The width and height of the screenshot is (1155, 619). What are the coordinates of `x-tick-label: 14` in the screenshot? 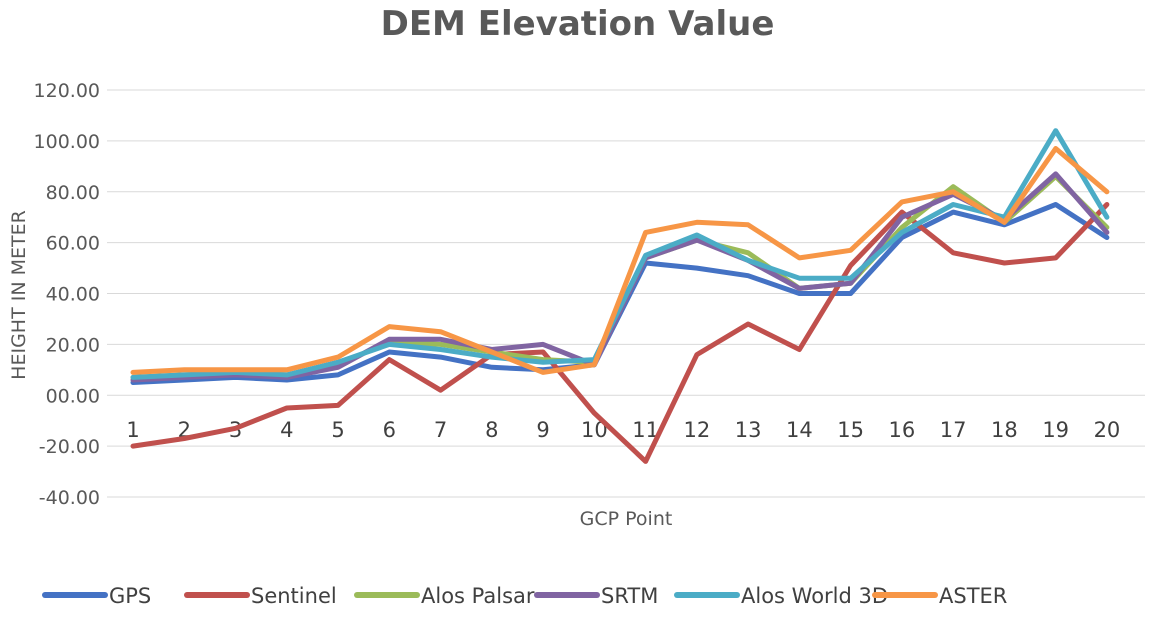 It's located at (799, 430).